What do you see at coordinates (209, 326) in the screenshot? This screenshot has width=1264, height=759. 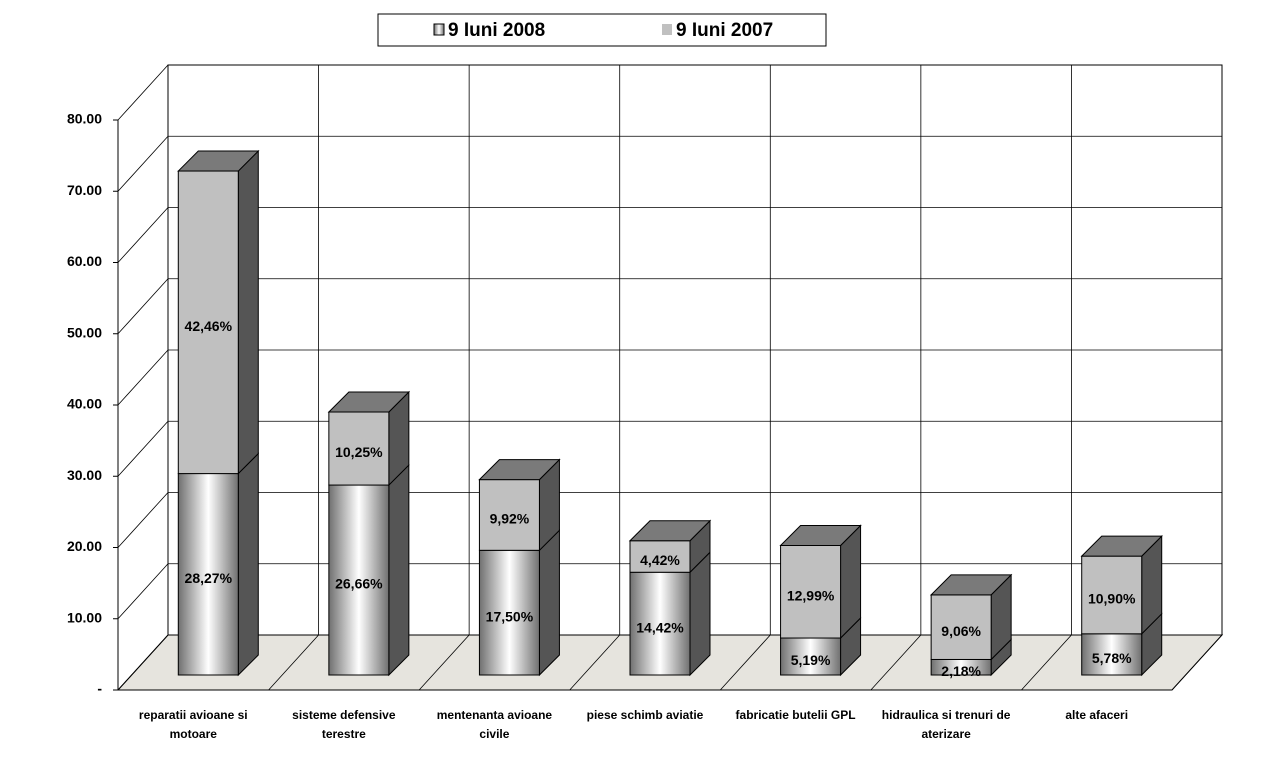 I see `data-label: 42,46%` at bounding box center [209, 326].